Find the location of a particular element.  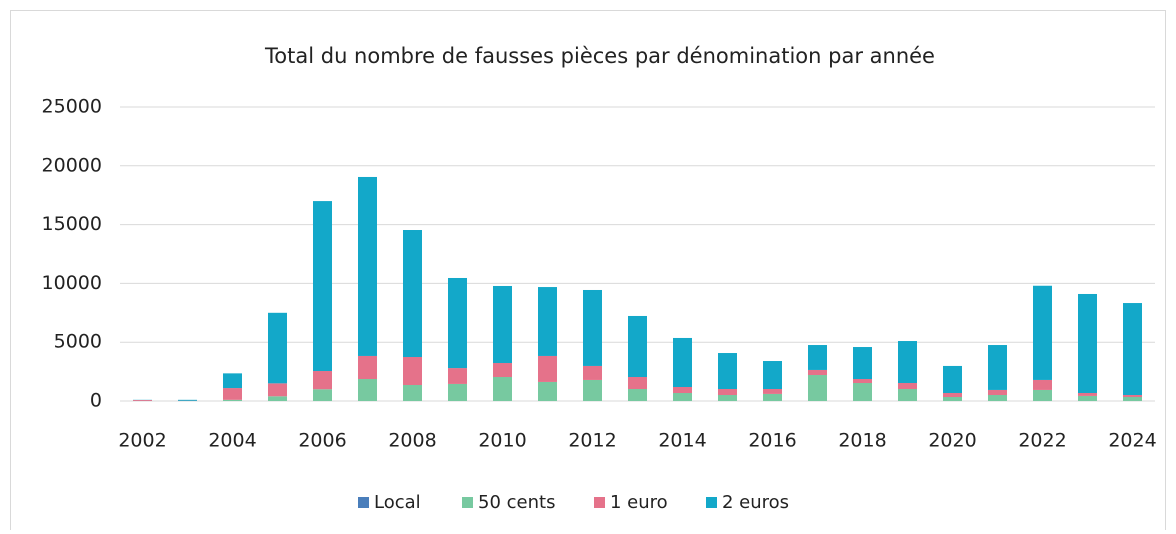

y-tick-label: 5000 is located at coordinates (78, 342).